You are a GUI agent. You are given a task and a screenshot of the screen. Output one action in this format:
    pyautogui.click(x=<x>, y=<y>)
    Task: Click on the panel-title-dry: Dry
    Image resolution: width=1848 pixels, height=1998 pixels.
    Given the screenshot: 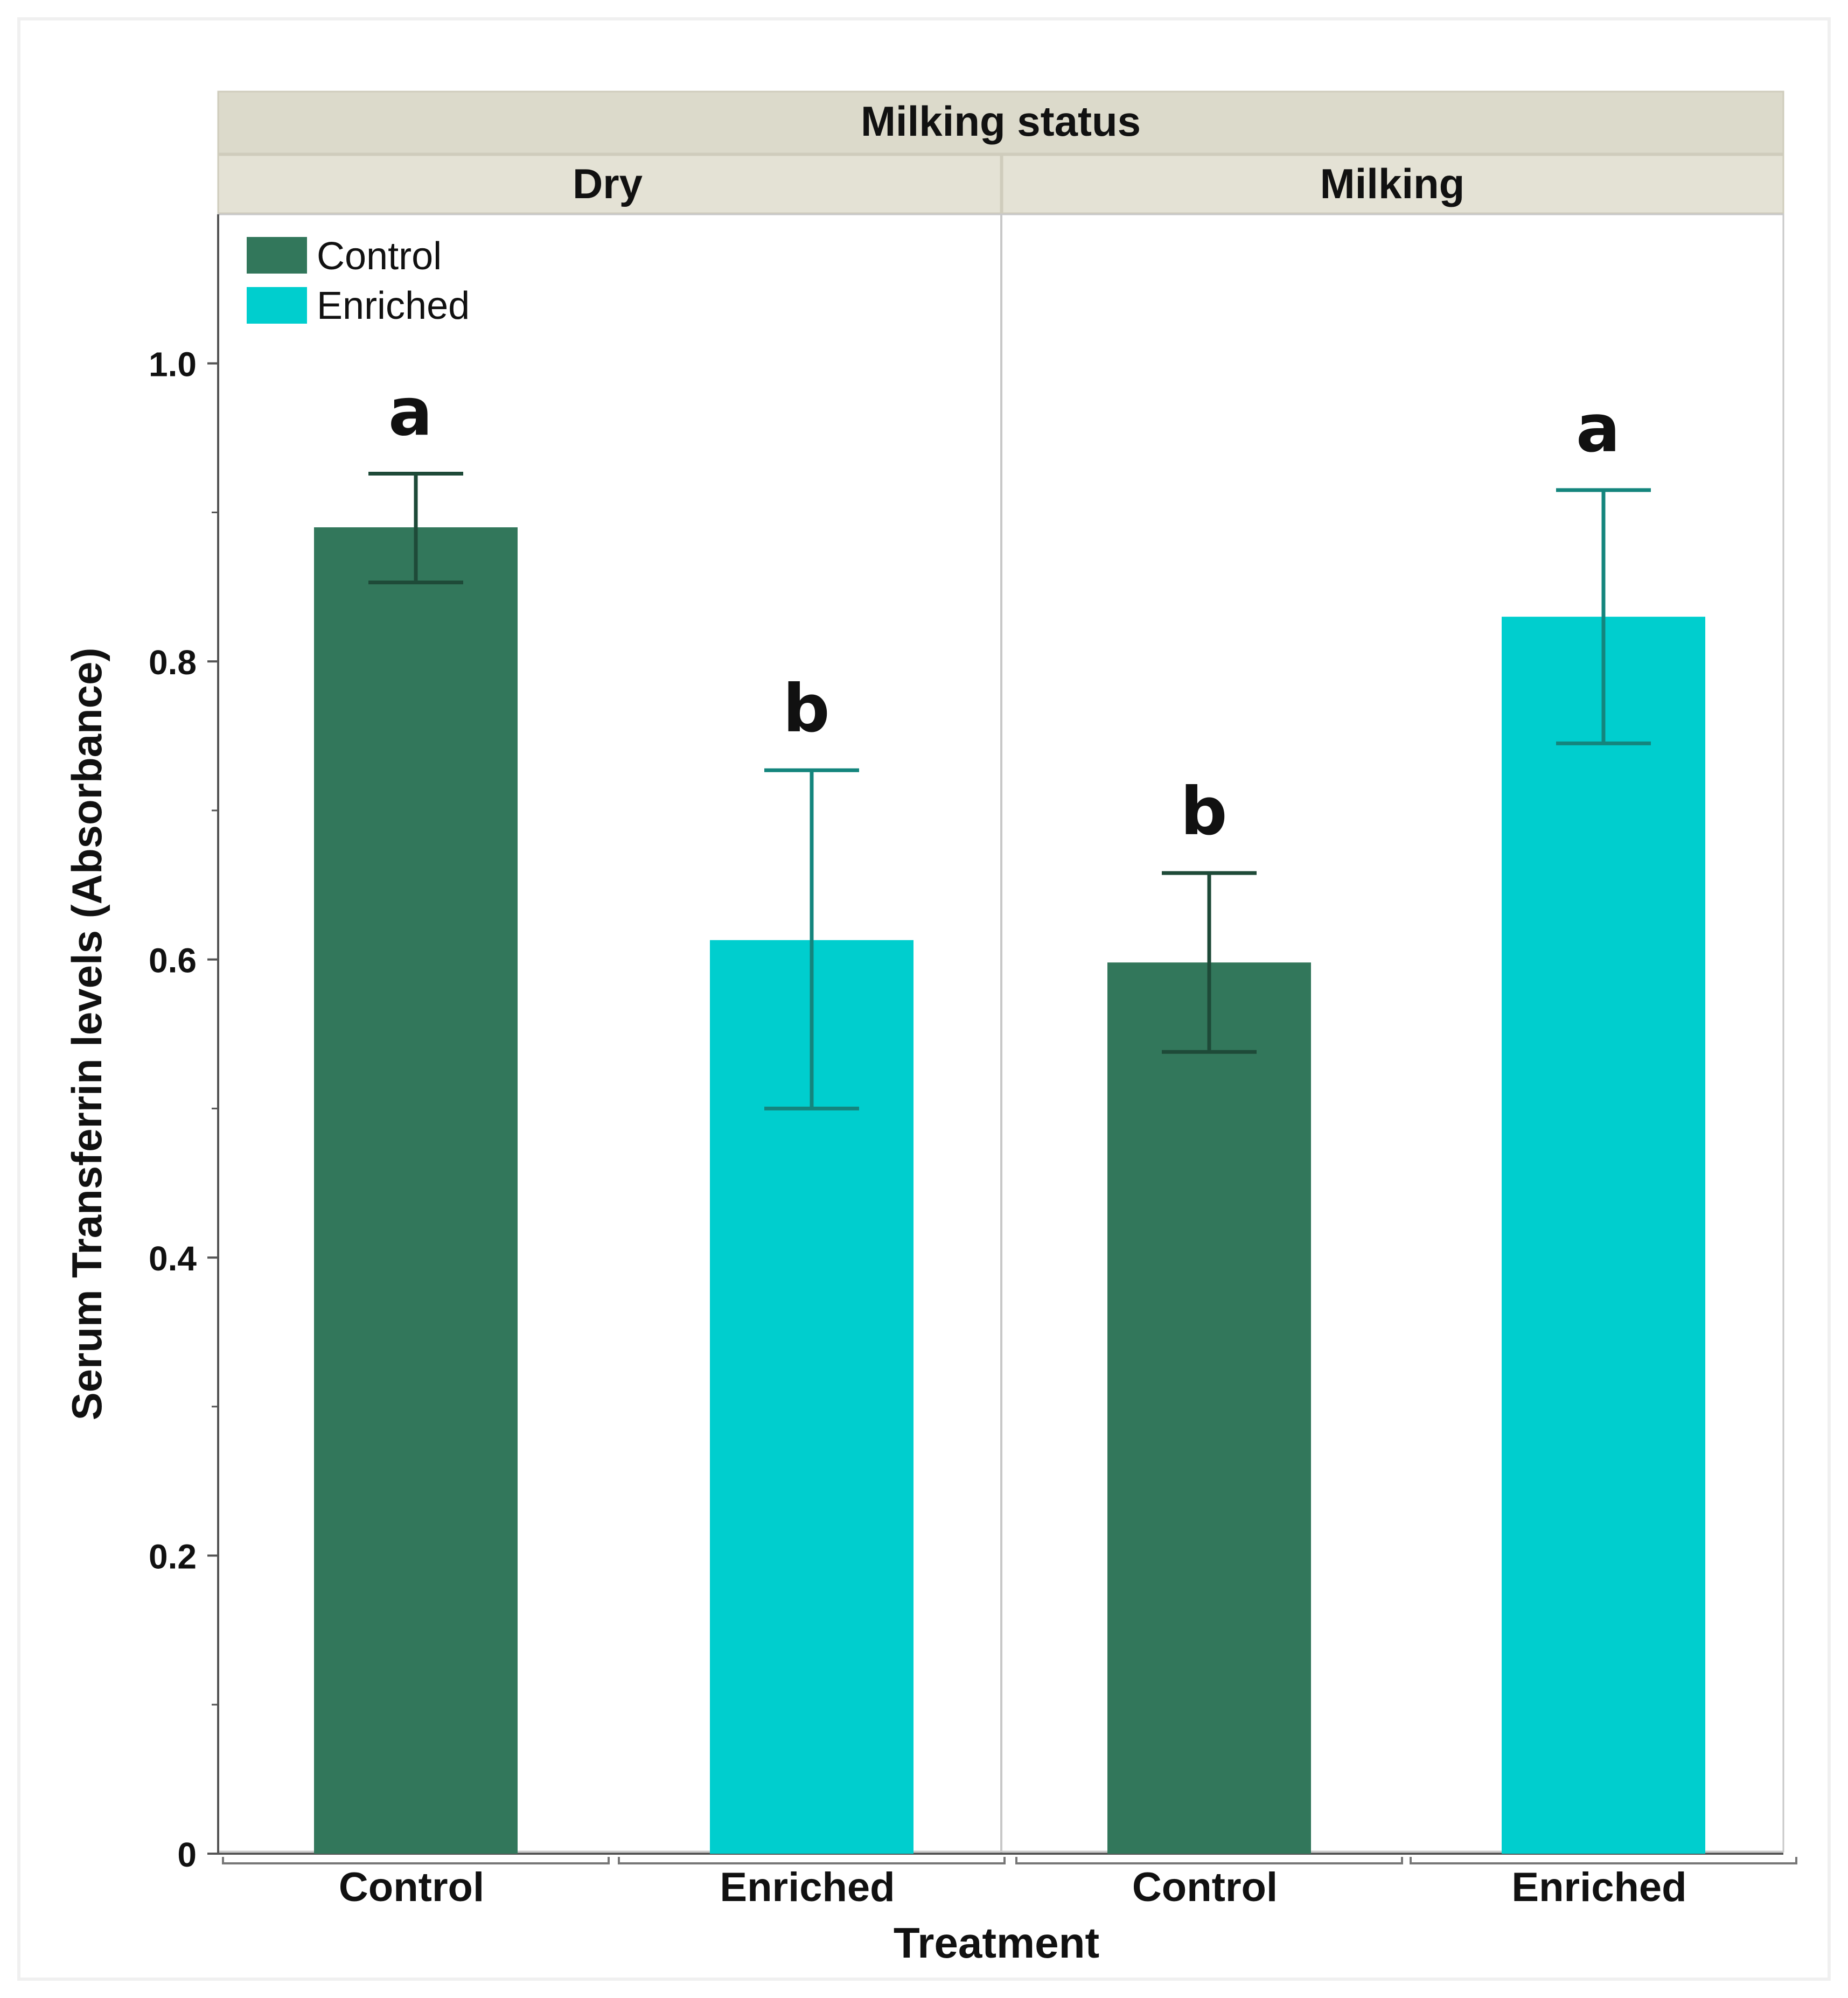 What is the action you would take?
    pyautogui.click(x=608, y=184)
    